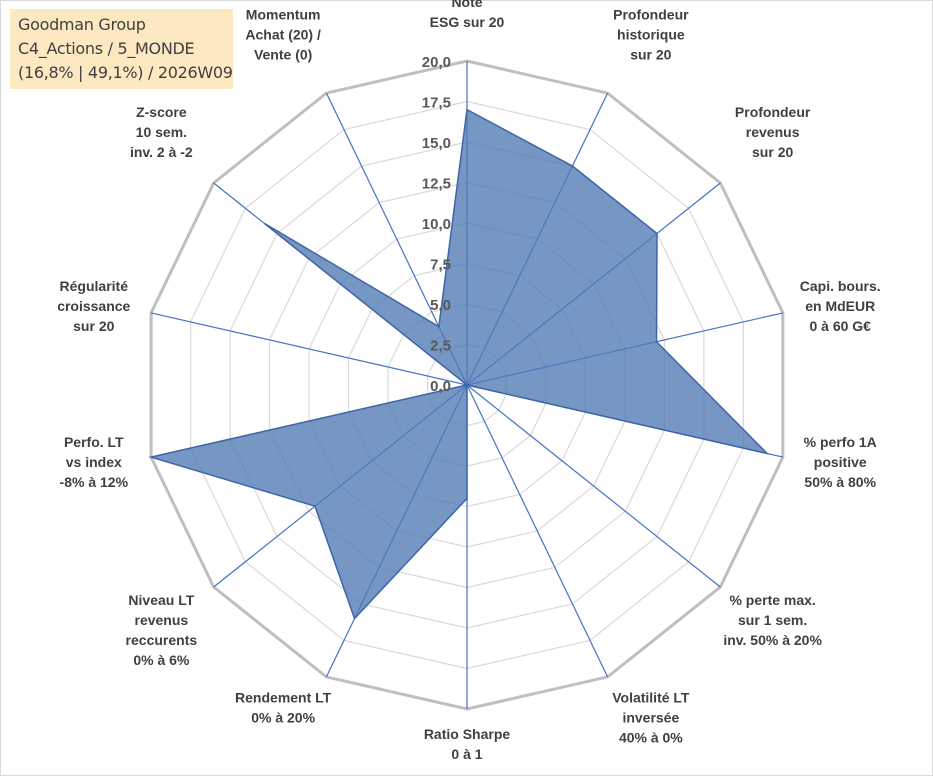  I want to click on info-category: C4_Actions / 5_MONDE, so click(106, 48).